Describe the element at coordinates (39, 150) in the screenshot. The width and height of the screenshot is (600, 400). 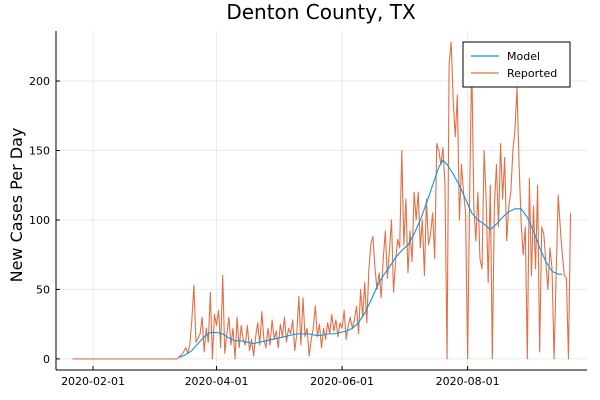
I see `y-tick-label: 150` at that location.